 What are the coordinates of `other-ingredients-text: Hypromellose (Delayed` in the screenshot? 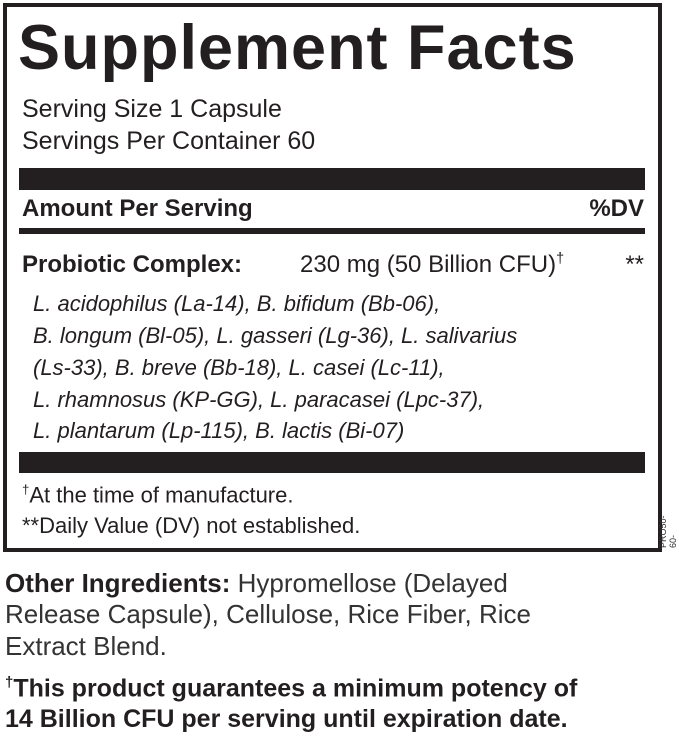 It's located at (369, 583).